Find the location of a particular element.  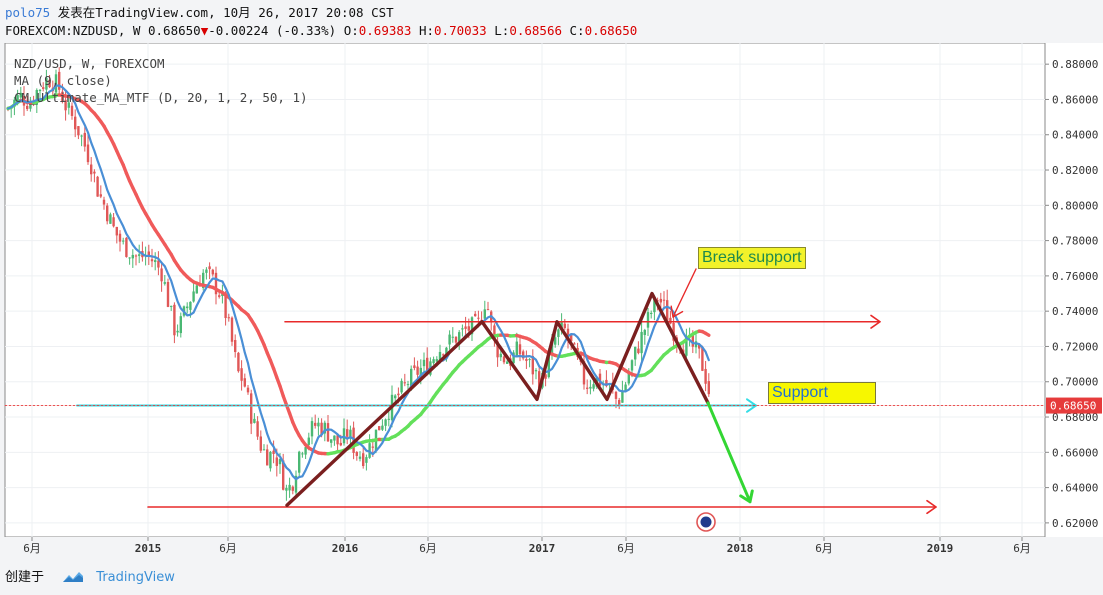

created-label: 创建于 is located at coordinates (25, 577).